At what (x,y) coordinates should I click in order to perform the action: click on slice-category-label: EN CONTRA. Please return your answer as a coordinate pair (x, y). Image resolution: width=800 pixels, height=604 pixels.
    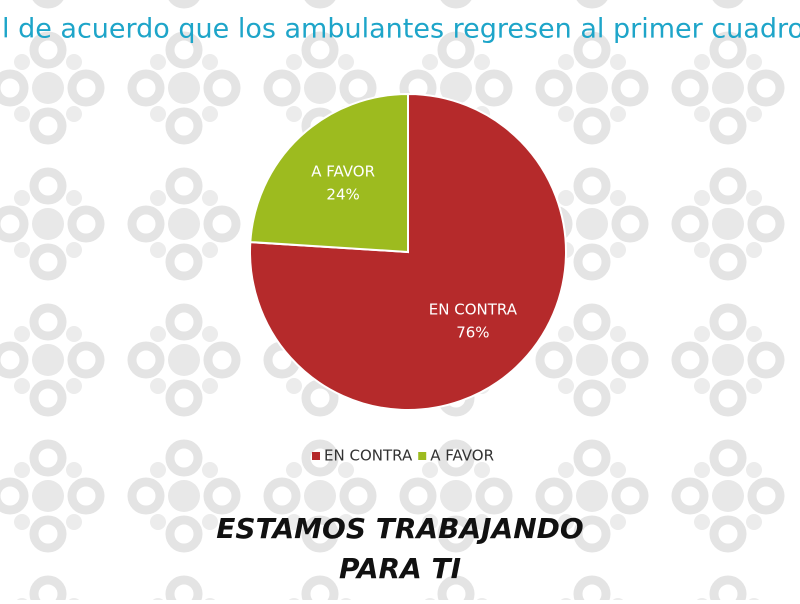
    Looking at the image, I should click on (473, 310).